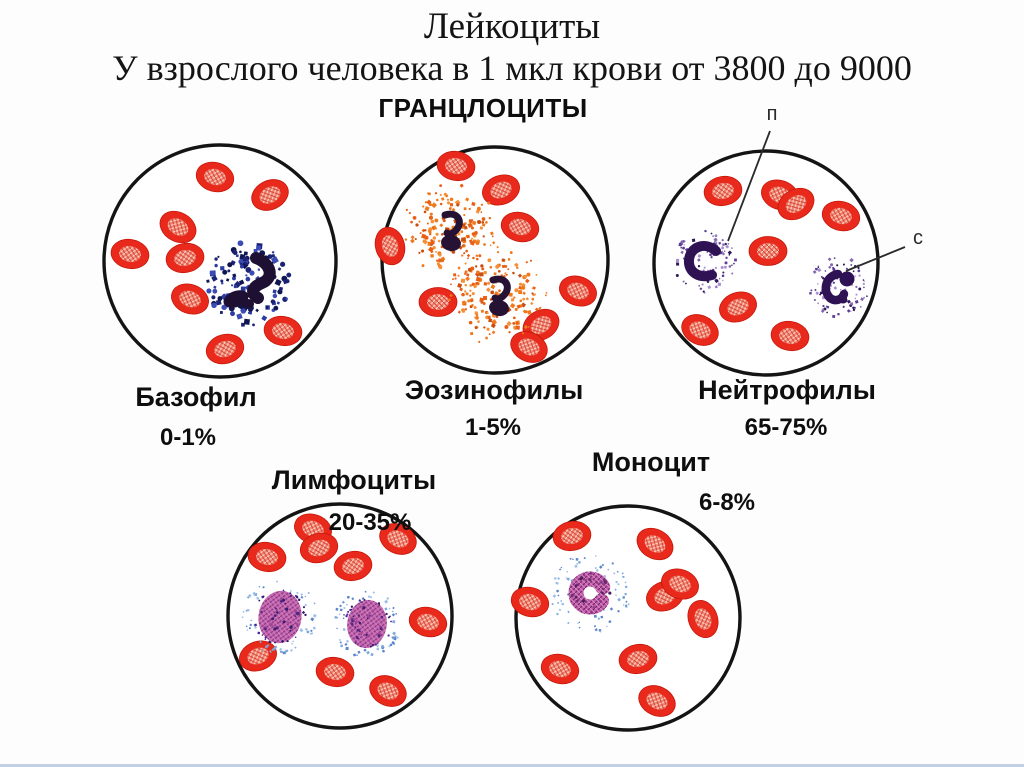 The image size is (1024, 767). I want to click on panel-lymphocytes, so click(340, 616).